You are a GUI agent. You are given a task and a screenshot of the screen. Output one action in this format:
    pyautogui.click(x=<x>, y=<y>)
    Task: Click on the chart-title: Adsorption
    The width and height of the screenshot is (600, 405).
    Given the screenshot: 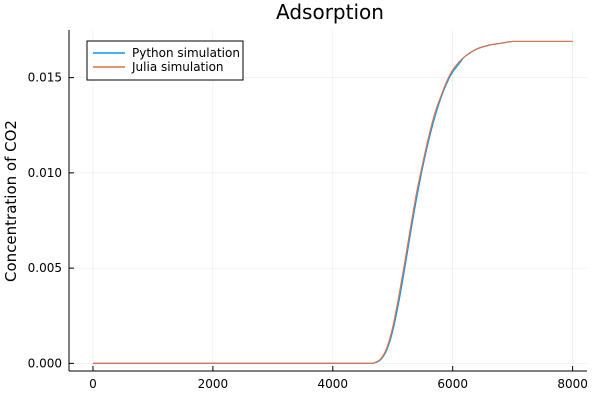 What is the action you would take?
    pyautogui.click(x=330, y=12)
    